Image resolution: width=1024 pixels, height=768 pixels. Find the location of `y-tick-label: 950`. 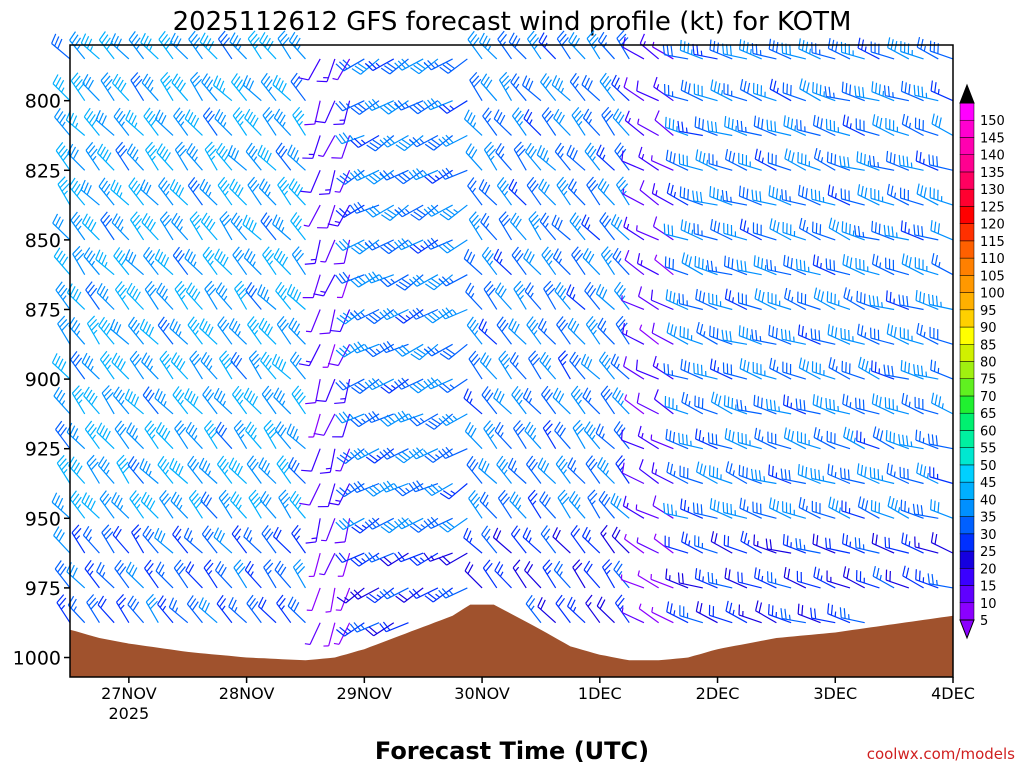

y-tick-label: 950 is located at coordinates (43, 519).